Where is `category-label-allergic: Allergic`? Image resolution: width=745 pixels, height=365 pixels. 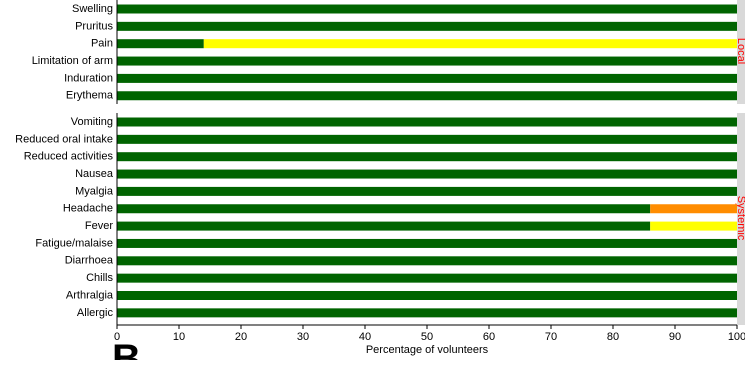
category-label-allergic: Allergic is located at coordinates (95, 313).